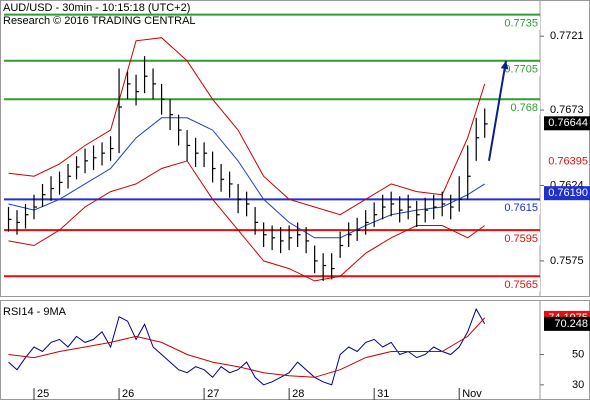  I want to click on x-tick-label: 31, so click(383, 394).